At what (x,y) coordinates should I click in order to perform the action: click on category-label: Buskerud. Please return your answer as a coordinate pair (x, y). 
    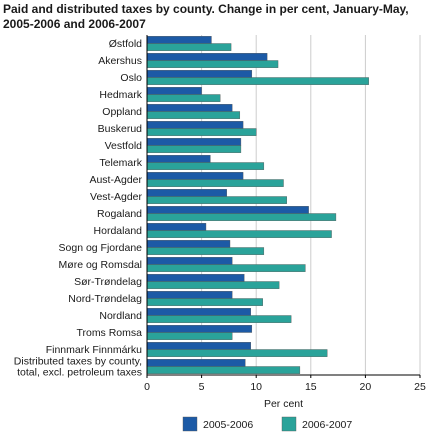
    Looking at the image, I should click on (120, 129).